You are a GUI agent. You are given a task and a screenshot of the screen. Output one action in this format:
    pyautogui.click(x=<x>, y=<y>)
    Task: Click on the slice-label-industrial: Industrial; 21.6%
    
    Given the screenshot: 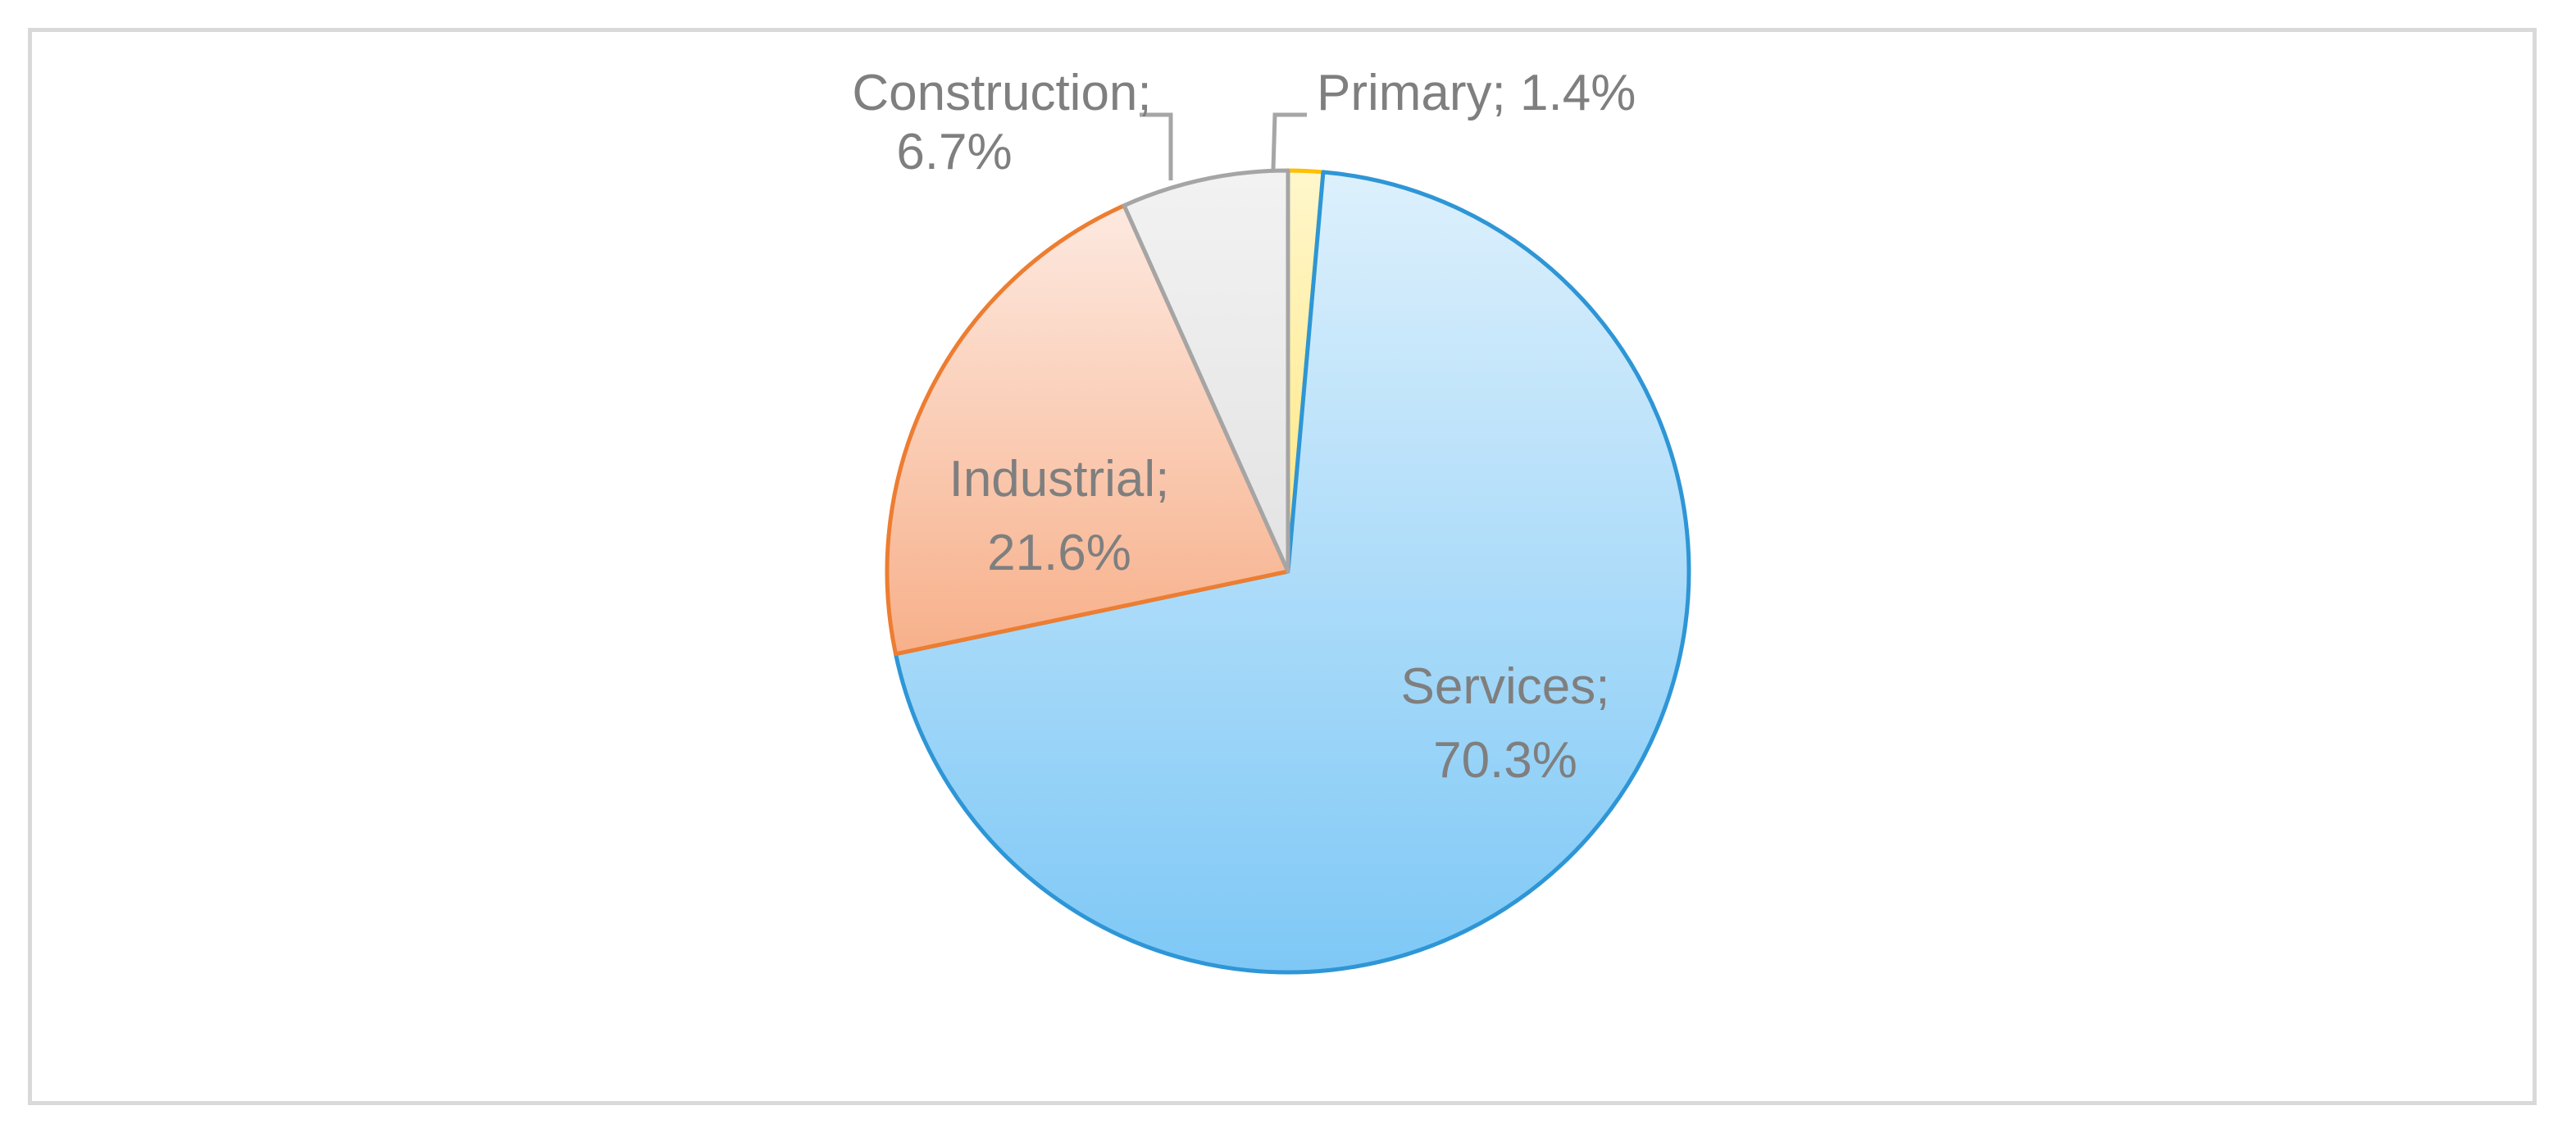 What is the action you would take?
    pyautogui.click(x=1060, y=516)
    